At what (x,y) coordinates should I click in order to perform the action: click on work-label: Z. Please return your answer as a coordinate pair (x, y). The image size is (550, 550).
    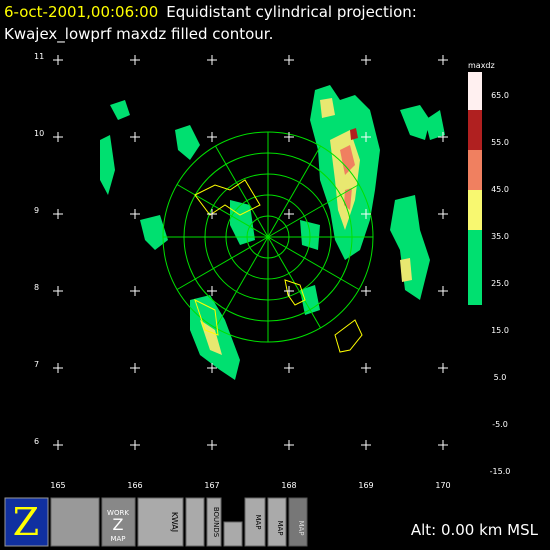
    Looking at the image, I should click on (118, 524).